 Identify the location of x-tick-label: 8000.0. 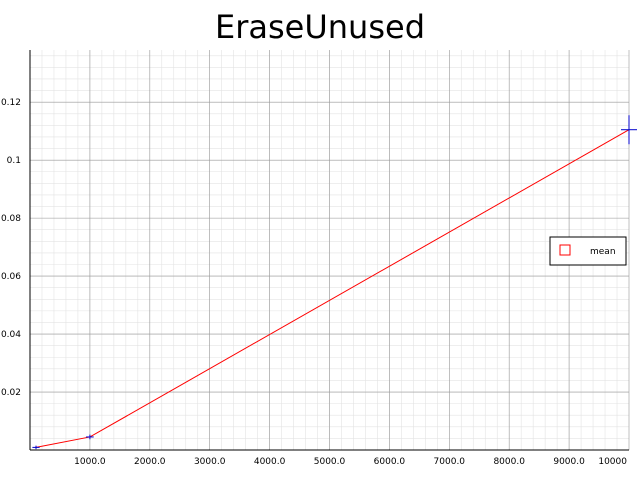
(509, 462).